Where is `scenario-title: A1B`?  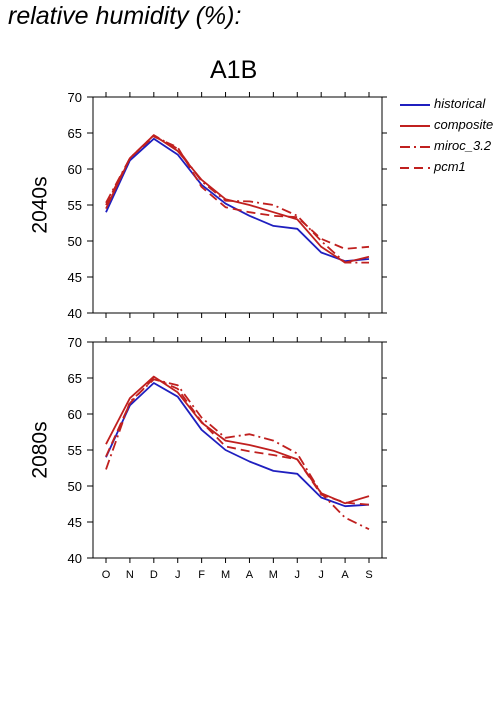 scenario-title: A1B is located at coordinates (234, 70).